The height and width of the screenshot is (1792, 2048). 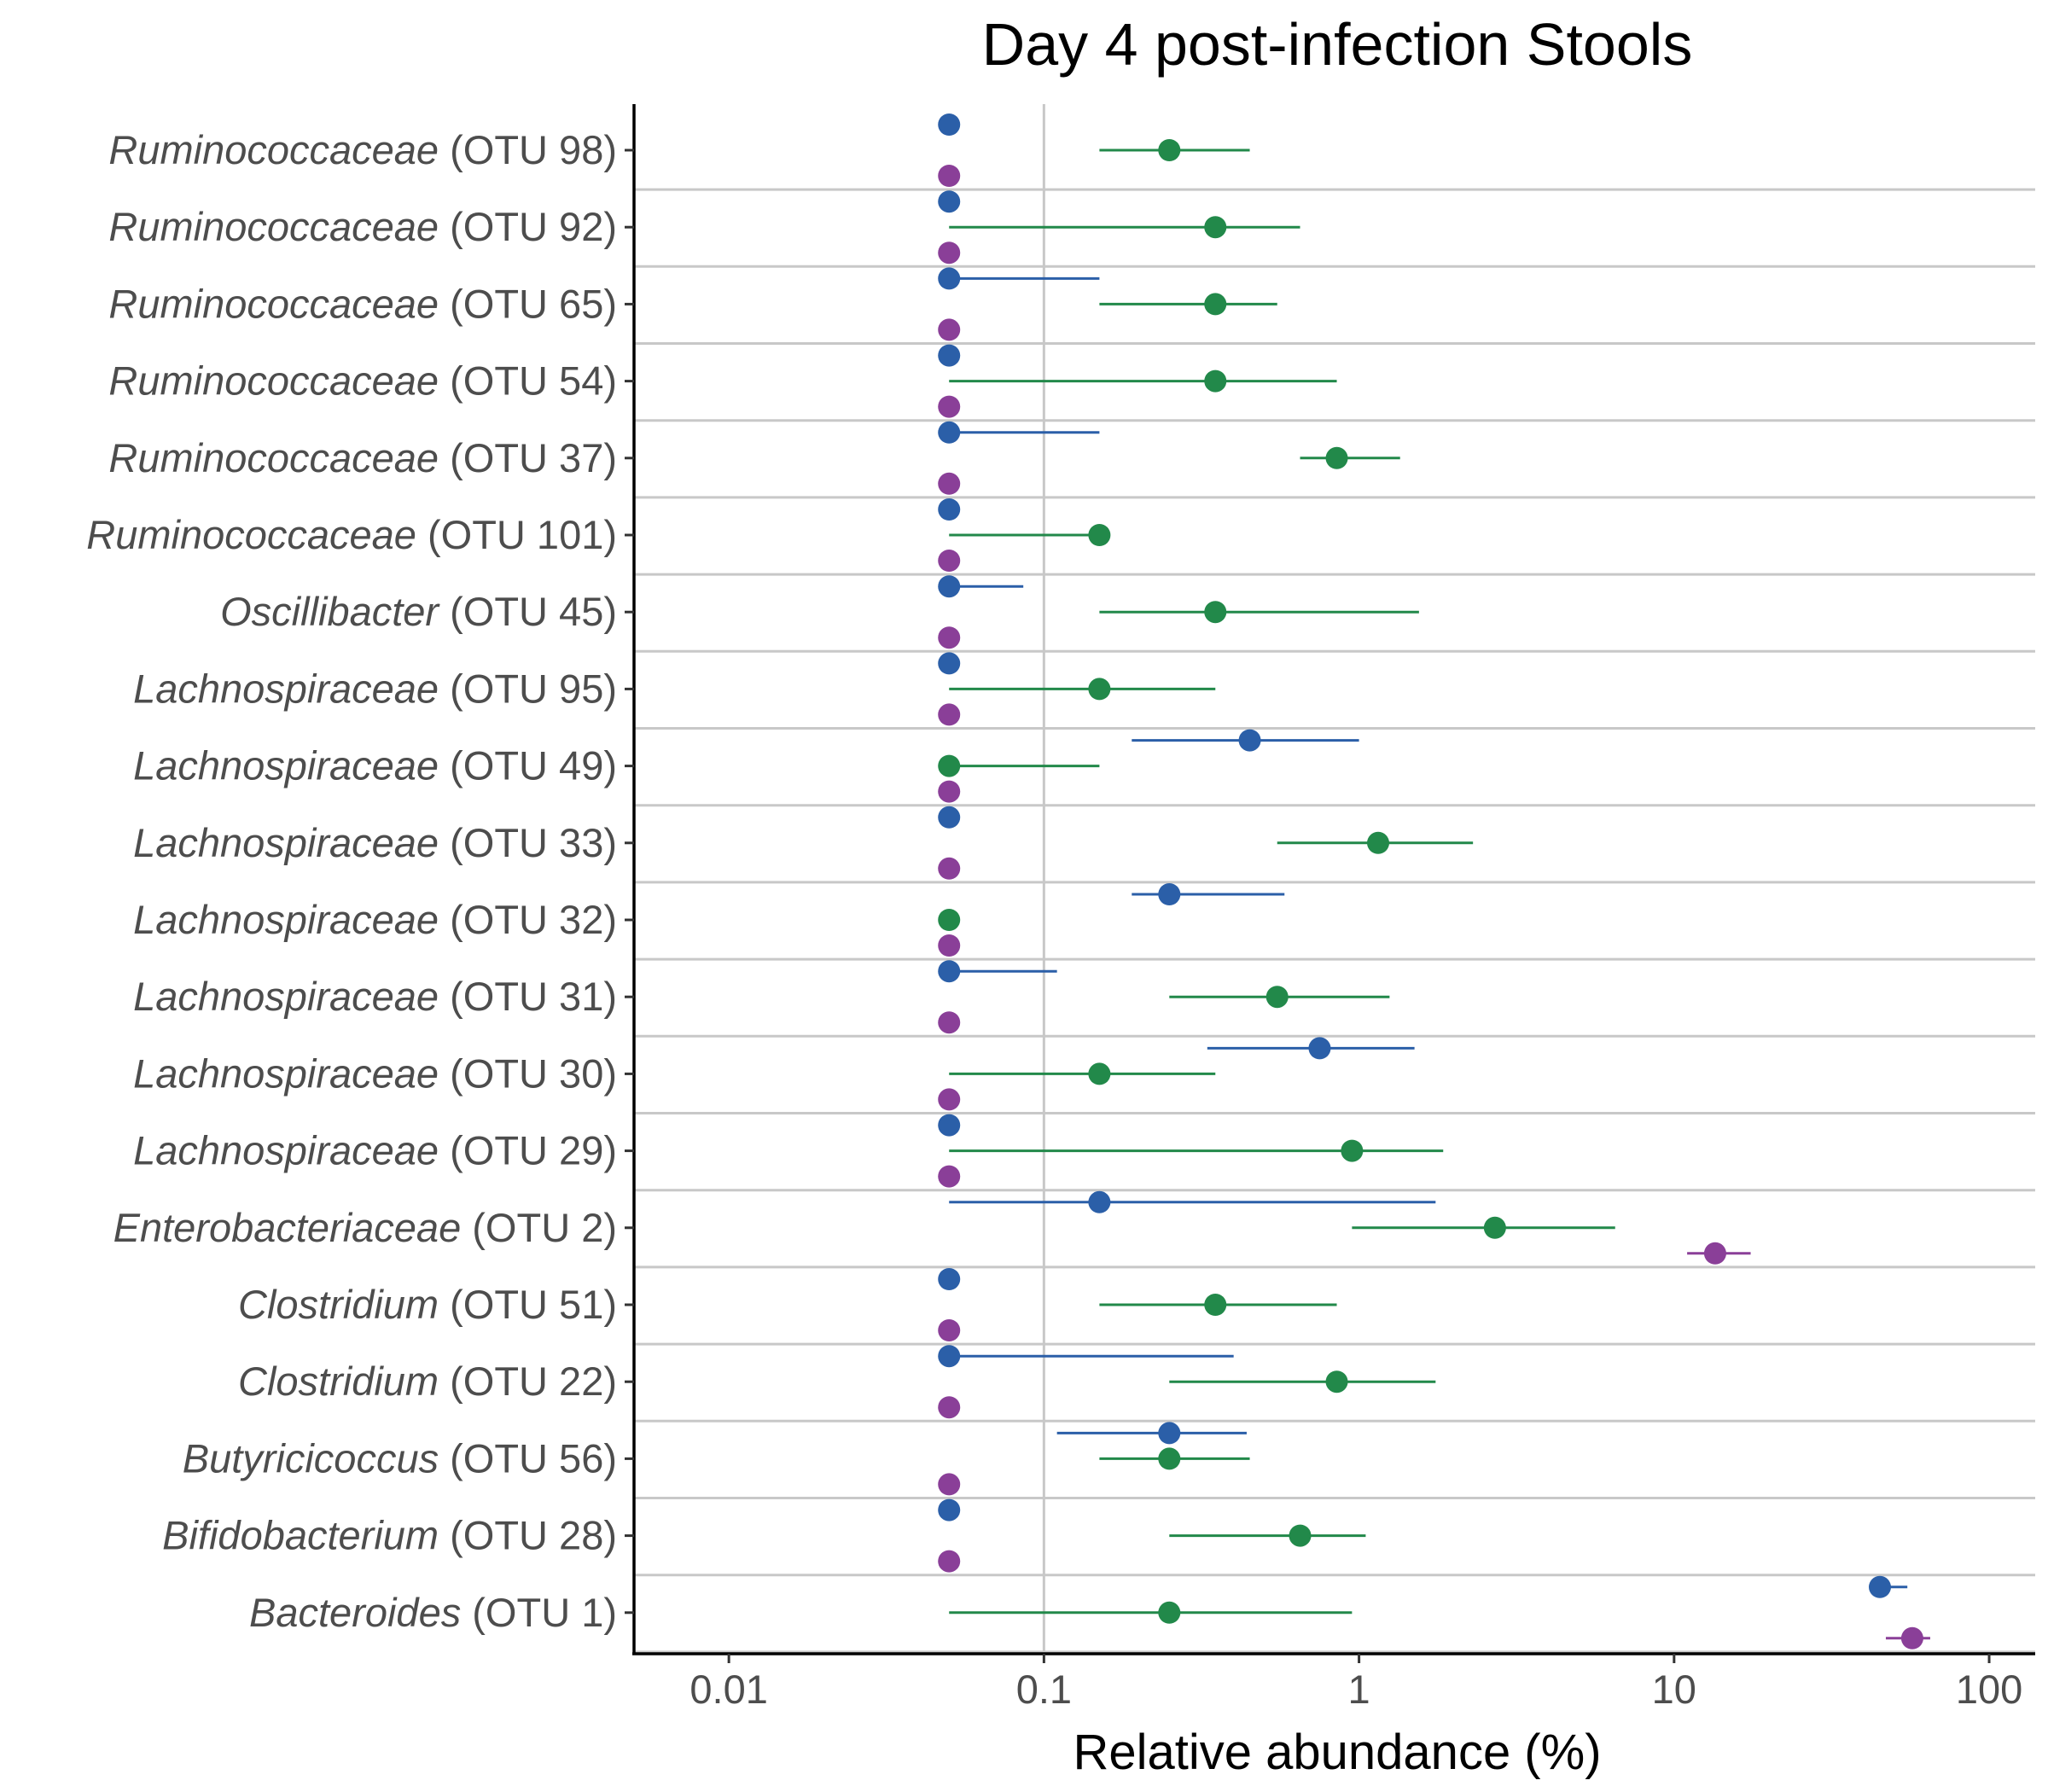 I want to click on taxon-name: Bifidobacterium, so click(x=300, y=1535).